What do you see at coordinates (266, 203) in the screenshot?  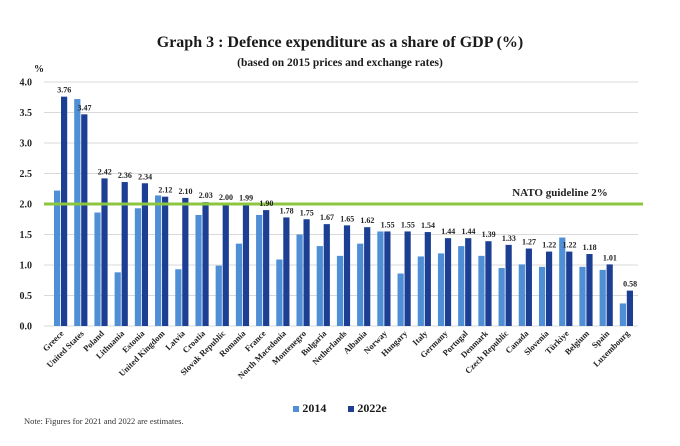 I see `data-label: 1.90` at bounding box center [266, 203].